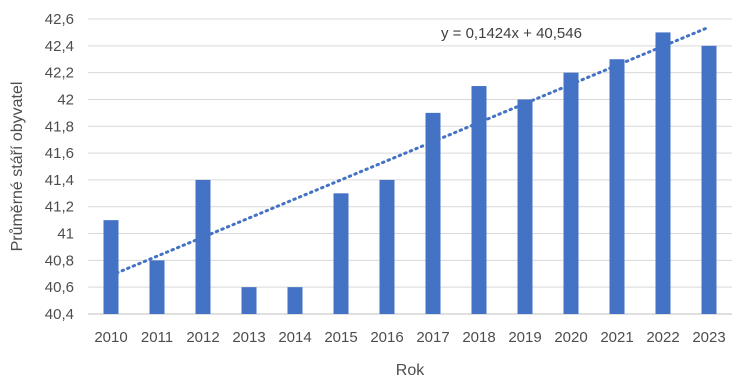  Describe the element at coordinates (17, 167) in the screenshot. I see `y-axis-title: Průměrné stáří obyvatel` at that location.